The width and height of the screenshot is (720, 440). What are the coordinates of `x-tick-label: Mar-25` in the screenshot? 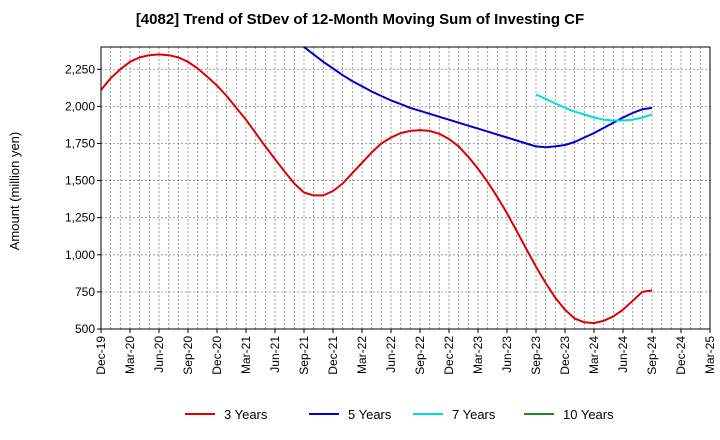 It's located at (710, 355).